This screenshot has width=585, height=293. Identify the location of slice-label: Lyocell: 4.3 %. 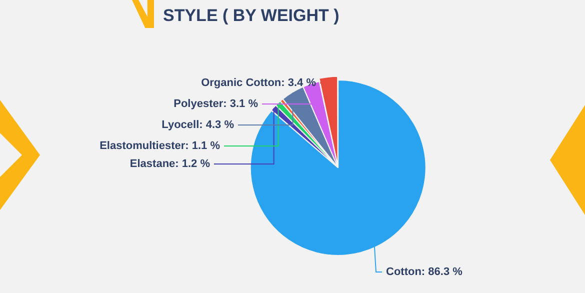
(198, 125).